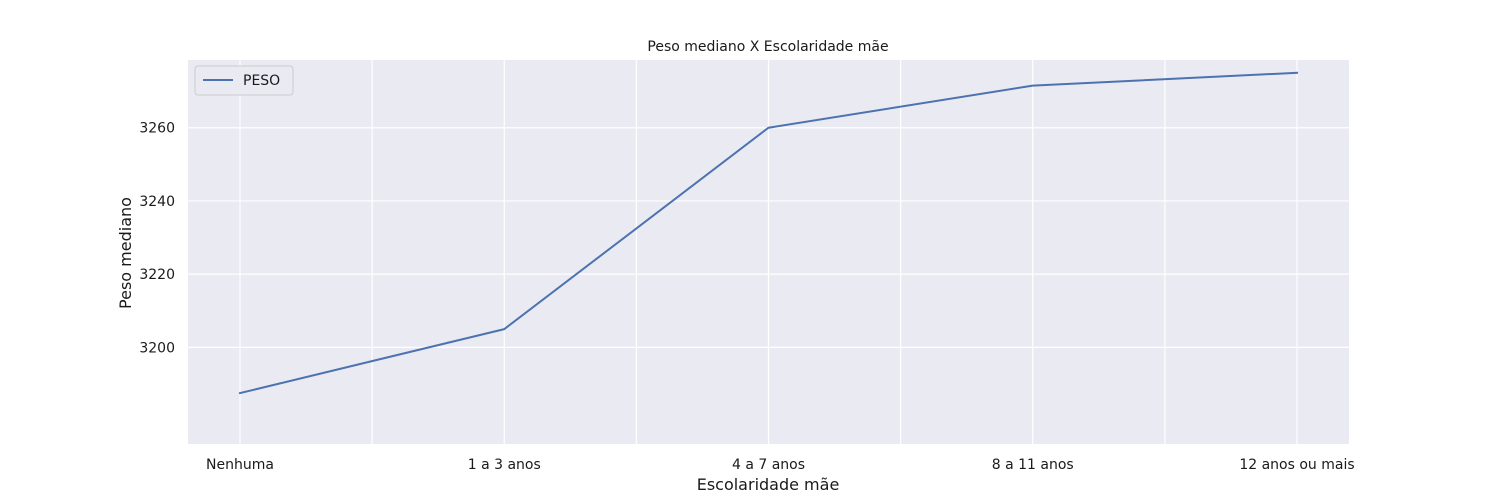  Describe the element at coordinates (125, 253) in the screenshot. I see `y-axis-label: Peso mediano` at that location.